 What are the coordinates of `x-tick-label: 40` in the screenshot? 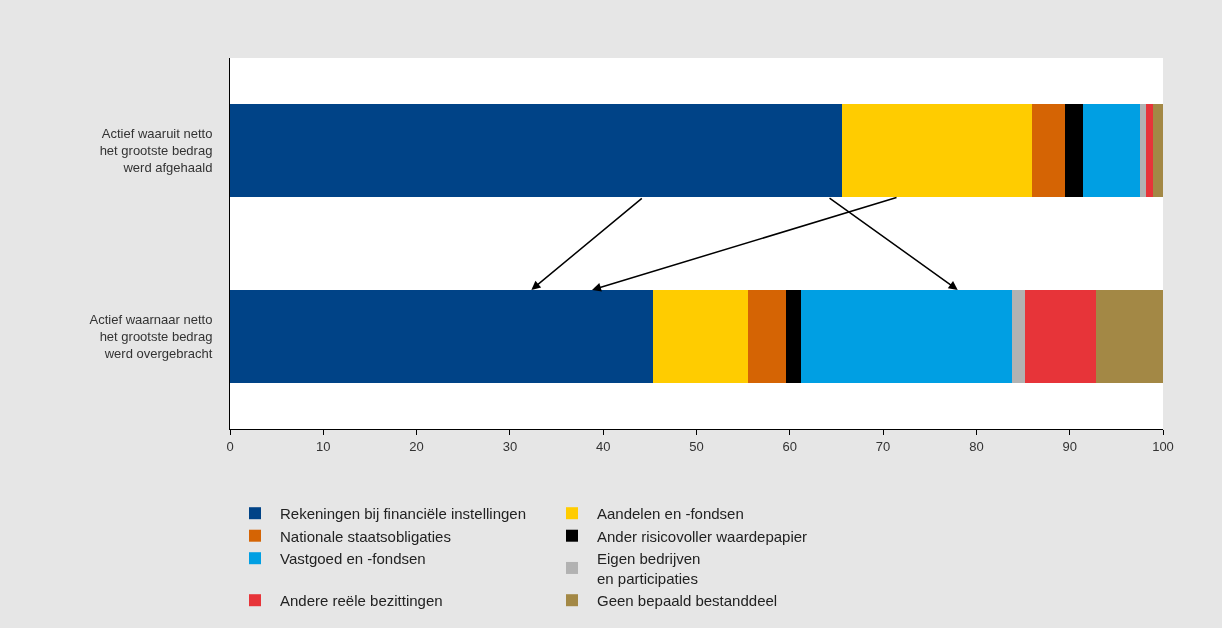 It's located at (603, 446).